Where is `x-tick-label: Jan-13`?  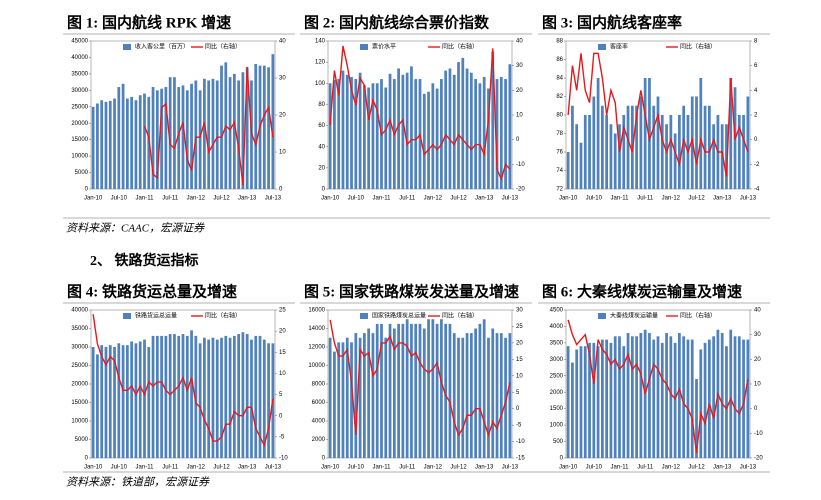 x-tick-label: Jan-13 is located at coordinates (722, 468).